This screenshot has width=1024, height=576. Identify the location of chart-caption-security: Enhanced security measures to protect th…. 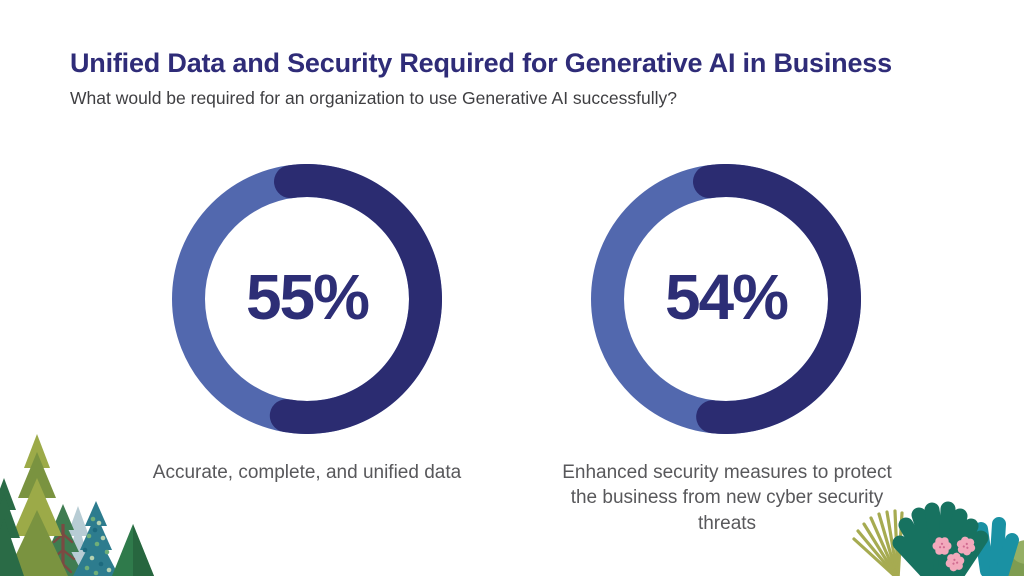
(727, 498).